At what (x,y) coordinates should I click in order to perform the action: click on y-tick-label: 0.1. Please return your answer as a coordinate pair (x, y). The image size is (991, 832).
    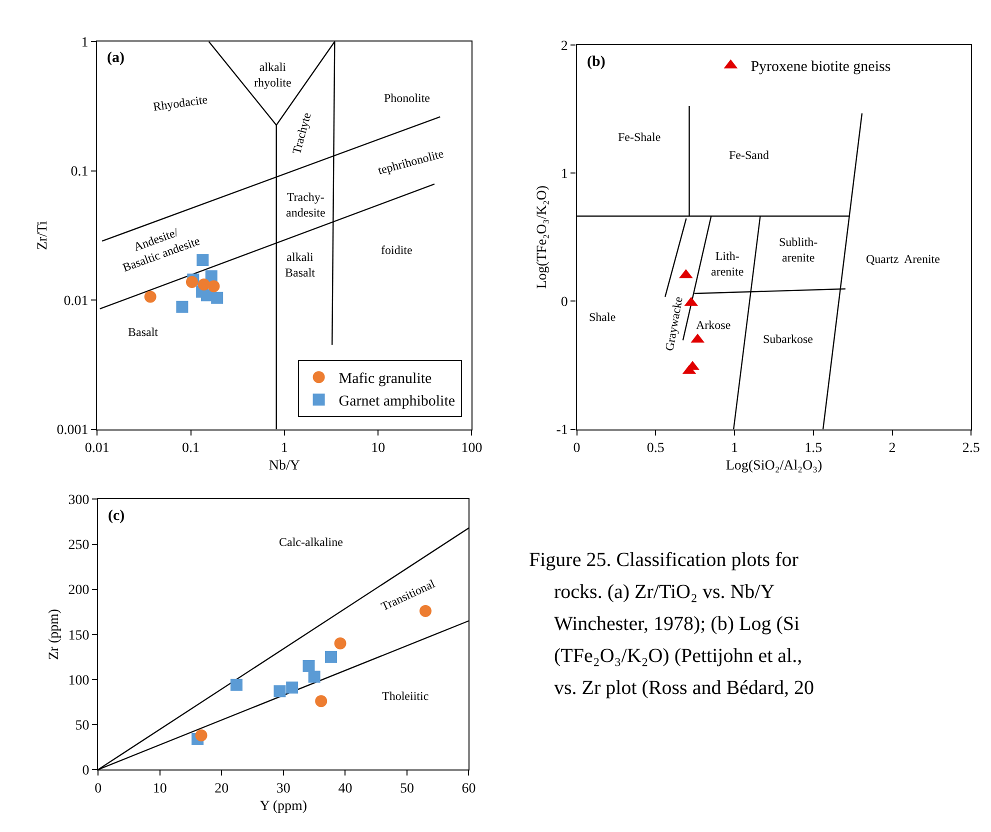
    Looking at the image, I should click on (79, 172).